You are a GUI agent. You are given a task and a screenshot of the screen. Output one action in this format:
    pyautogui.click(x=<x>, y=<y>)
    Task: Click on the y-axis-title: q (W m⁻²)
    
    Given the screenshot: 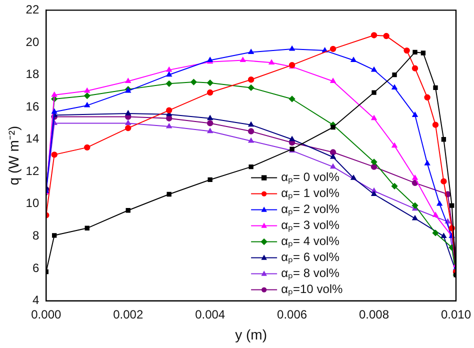 What is the action you would take?
    pyautogui.click(x=13, y=156)
    